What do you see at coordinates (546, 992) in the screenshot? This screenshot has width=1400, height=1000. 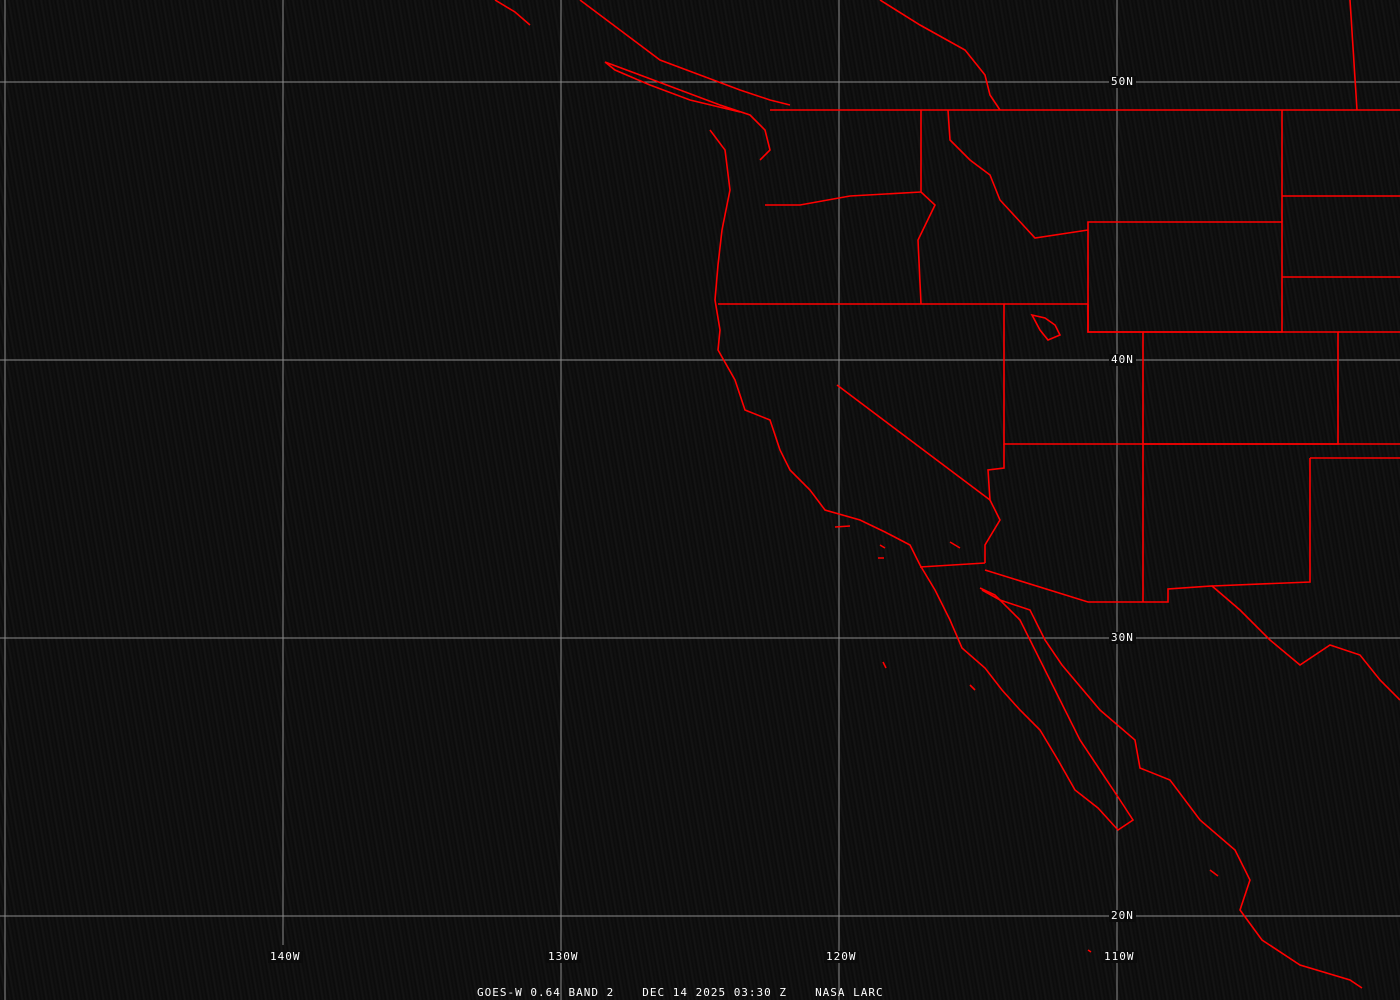 I see `caption-satellite: GOES-W 0.64 BAND 2` at bounding box center [546, 992].